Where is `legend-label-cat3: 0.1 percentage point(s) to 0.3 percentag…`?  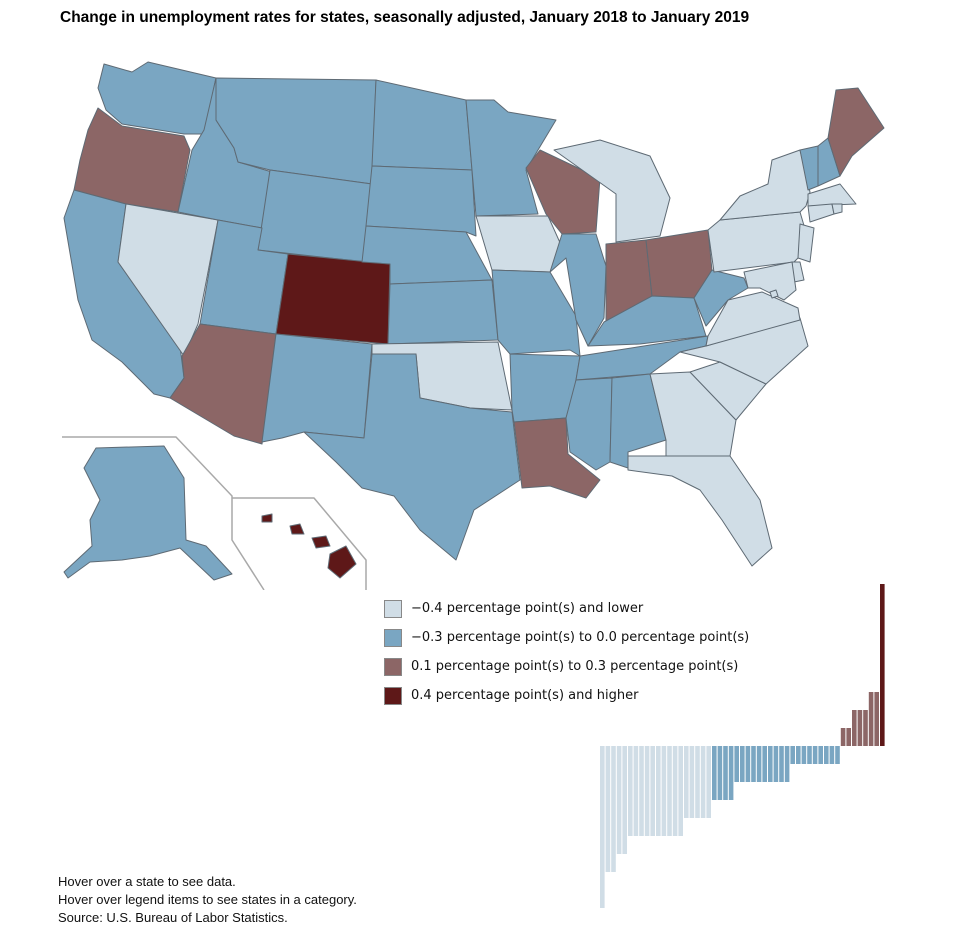
legend-label-cat3: 0.1 percentage point(s) to 0.3 percentag… is located at coordinates (575, 666).